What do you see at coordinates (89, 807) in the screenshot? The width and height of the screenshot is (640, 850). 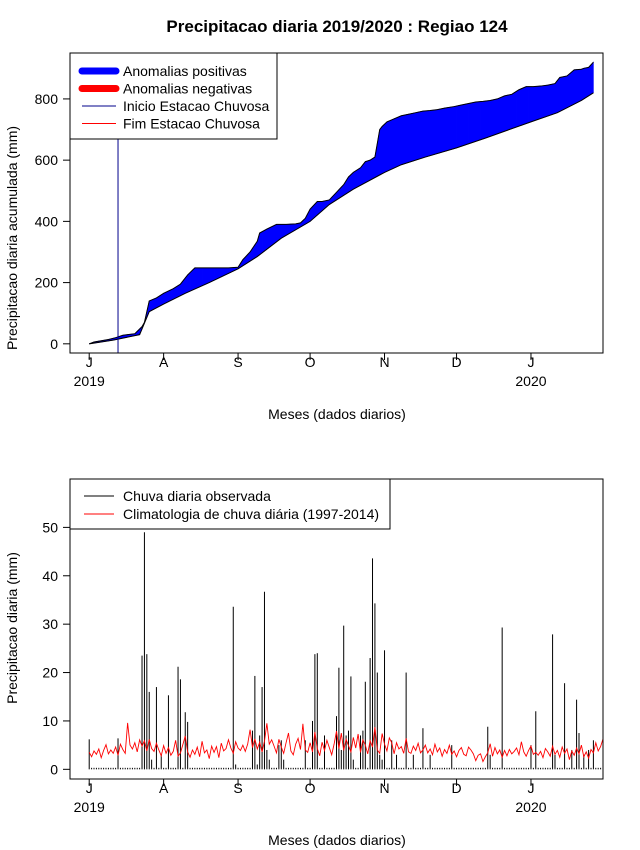 I see `year-label: 2019` at bounding box center [89, 807].